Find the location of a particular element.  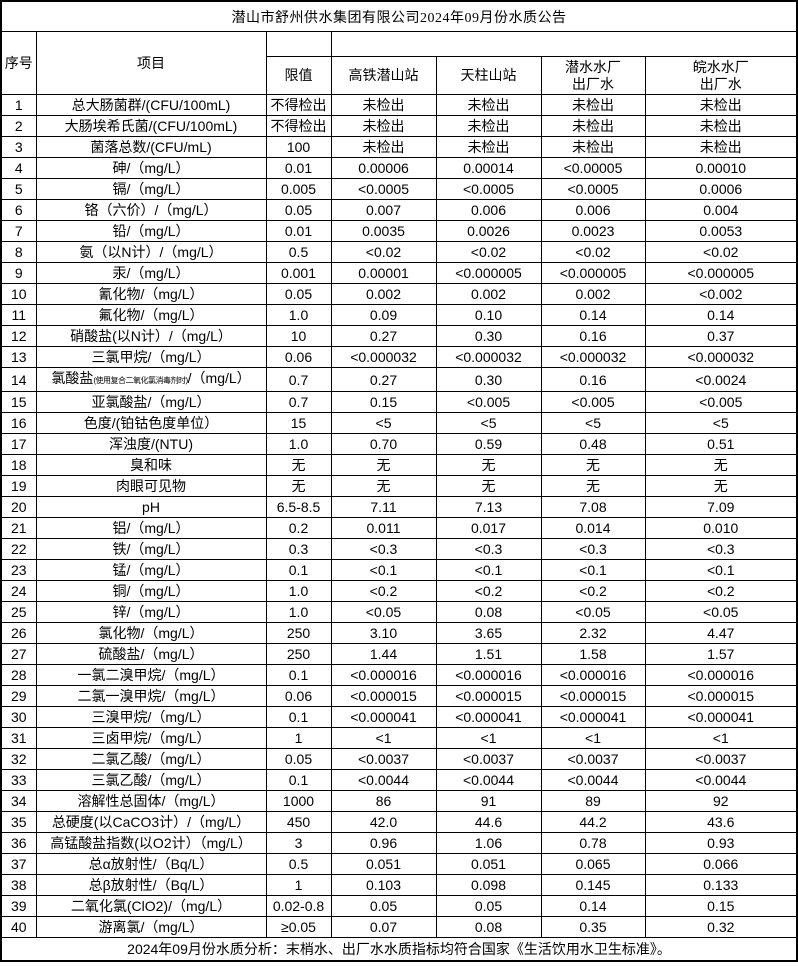

limit-value: 1.0 is located at coordinates (298, 591).